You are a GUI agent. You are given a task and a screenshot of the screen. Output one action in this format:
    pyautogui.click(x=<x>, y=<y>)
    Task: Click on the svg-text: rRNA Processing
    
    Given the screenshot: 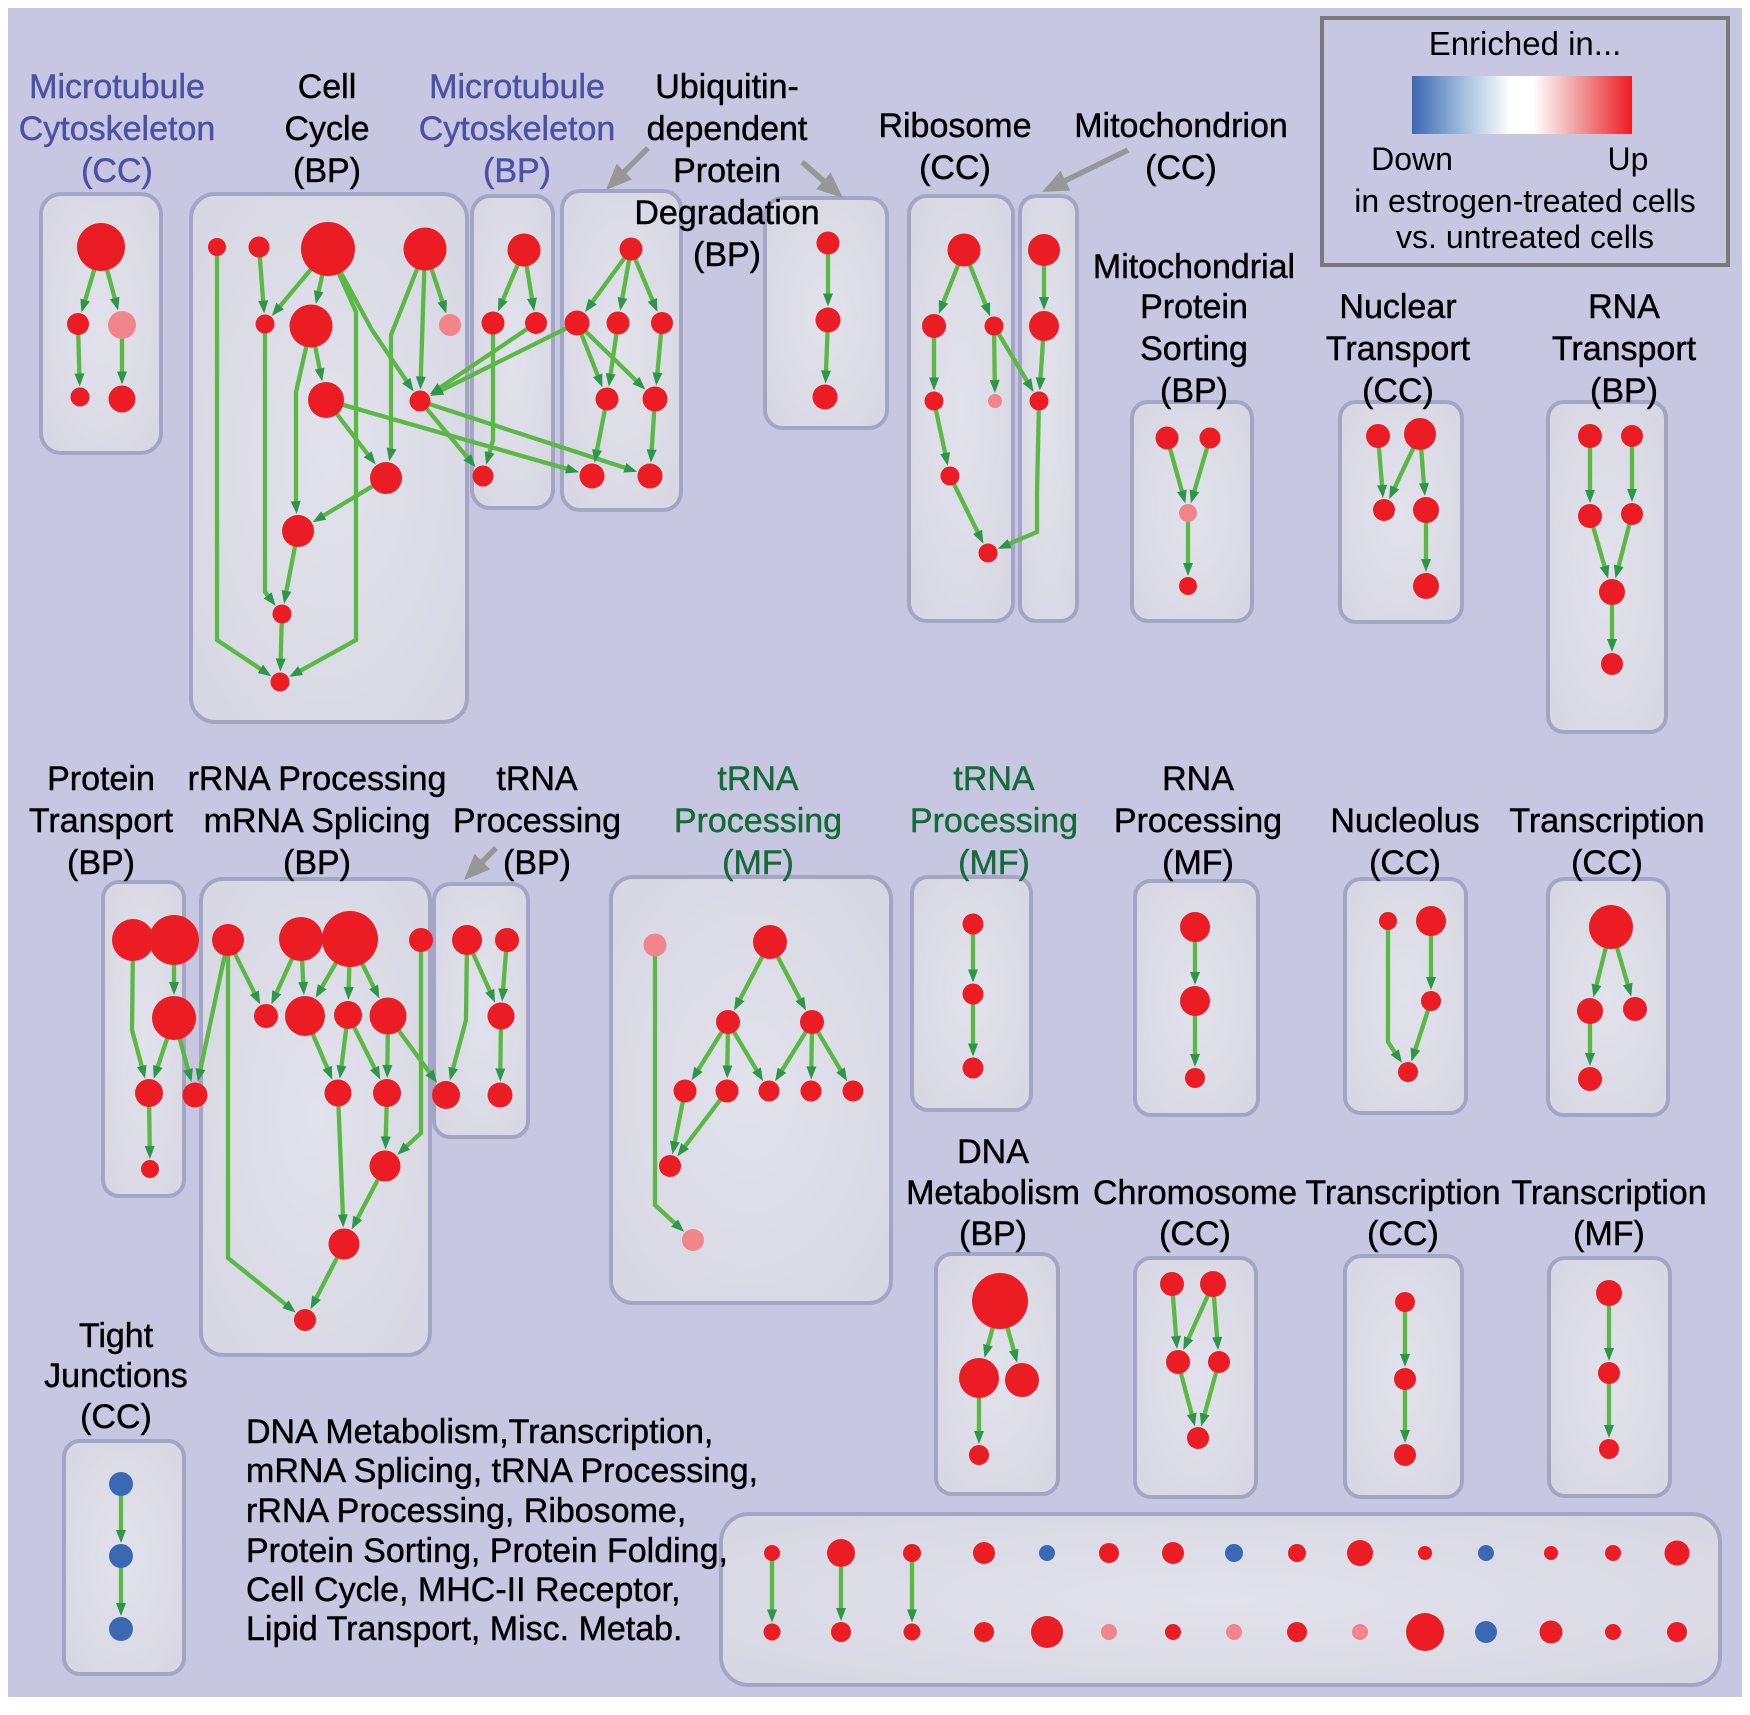 What is the action you would take?
    pyautogui.click(x=317, y=779)
    